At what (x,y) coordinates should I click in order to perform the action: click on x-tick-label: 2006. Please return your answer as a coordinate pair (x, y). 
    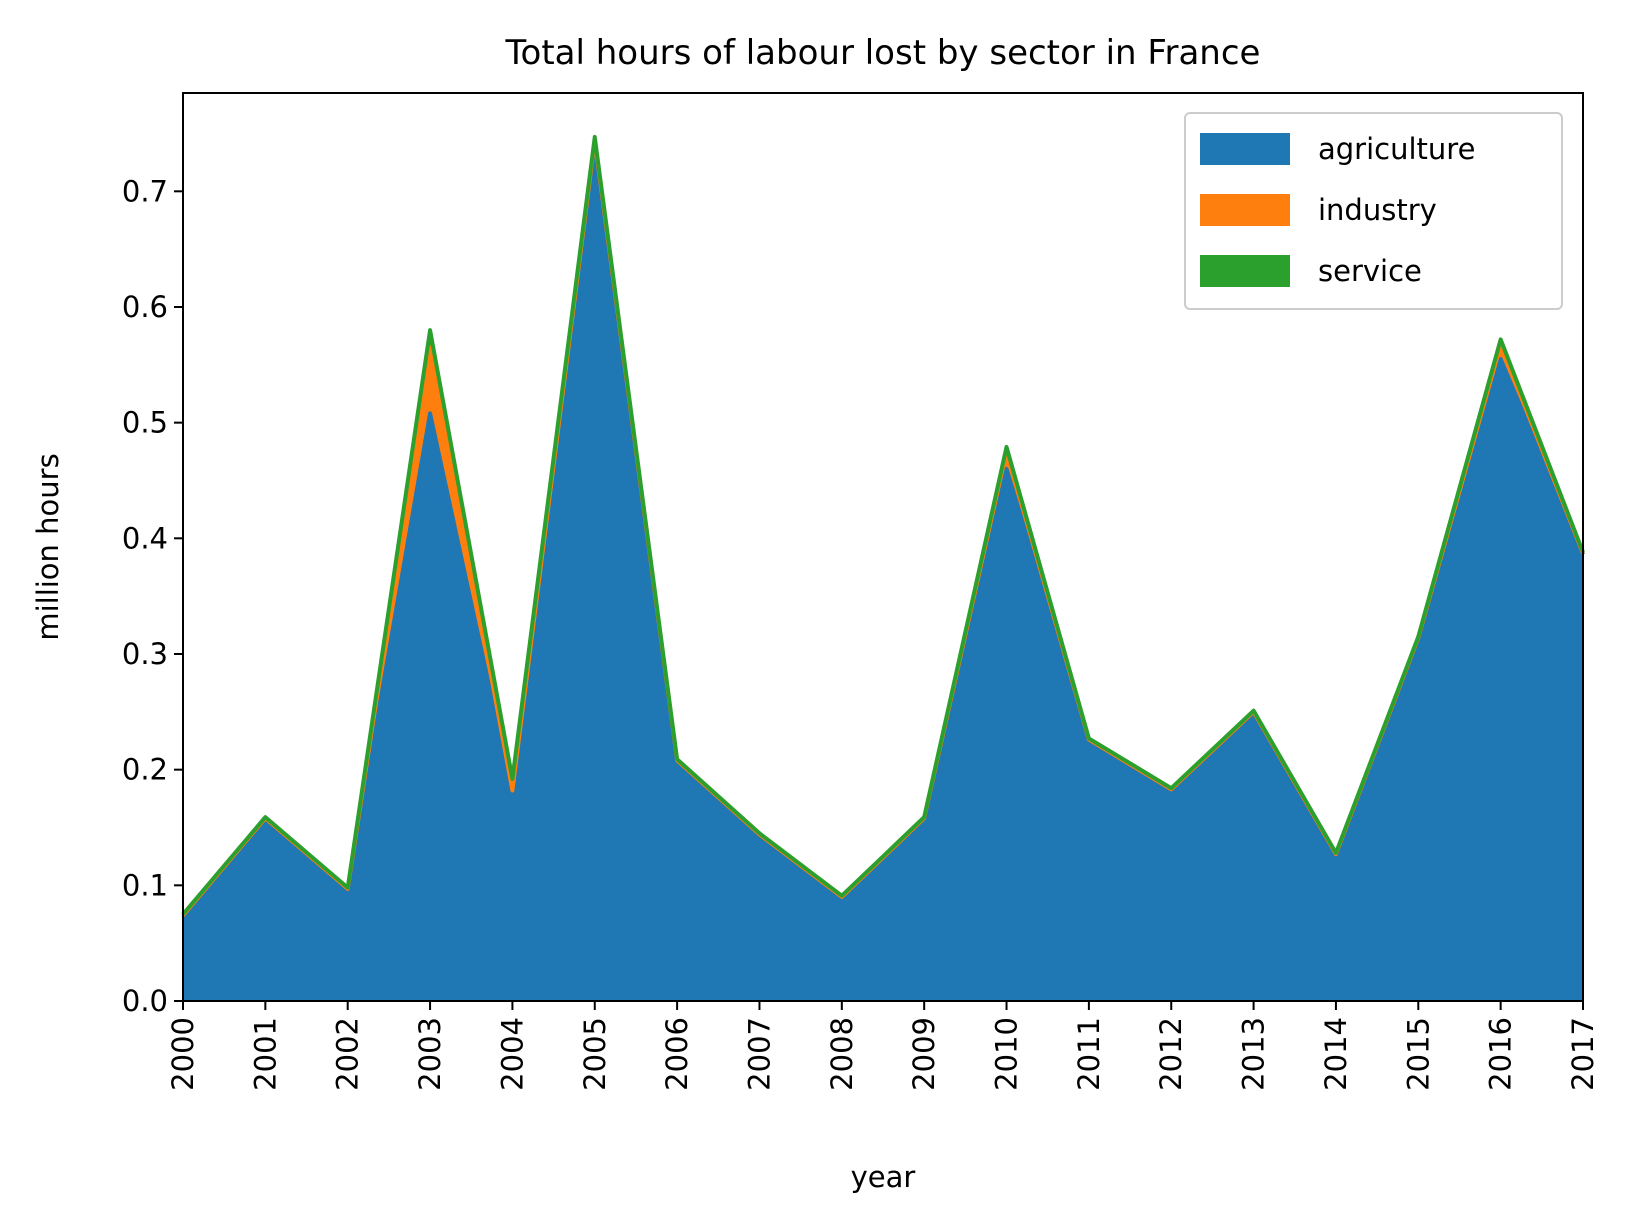
    Looking at the image, I should click on (677, 1054).